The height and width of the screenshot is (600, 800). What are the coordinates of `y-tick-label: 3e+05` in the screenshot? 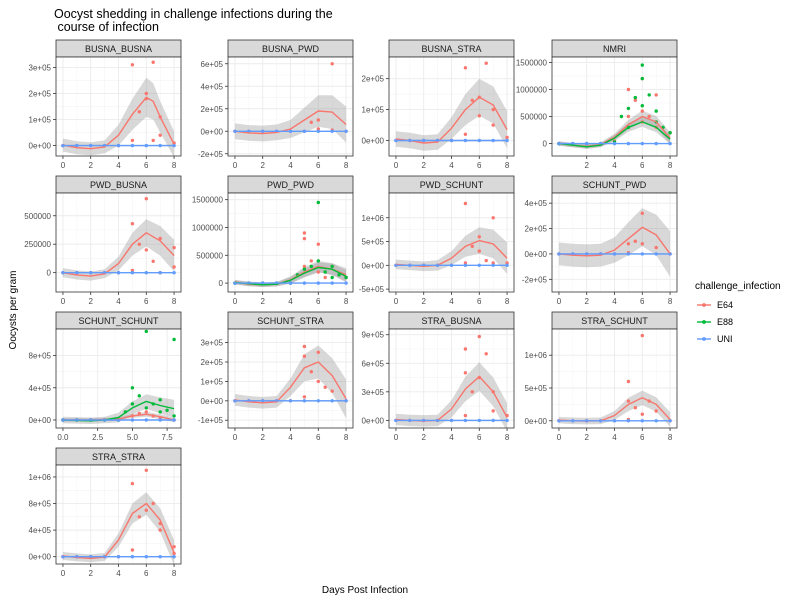 It's located at (212, 343).